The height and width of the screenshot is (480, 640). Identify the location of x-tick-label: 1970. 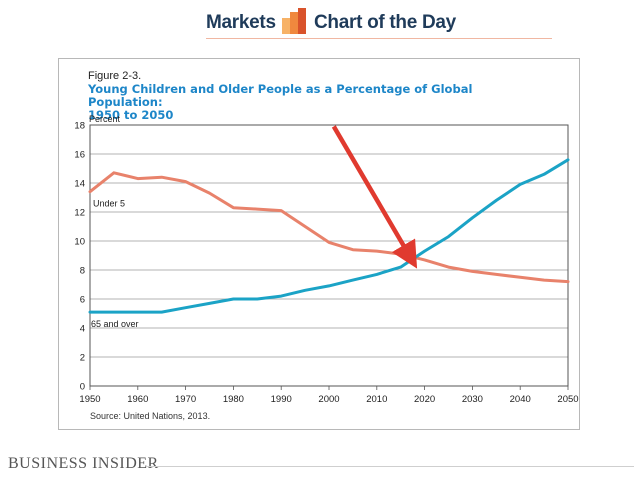
(185, 399).